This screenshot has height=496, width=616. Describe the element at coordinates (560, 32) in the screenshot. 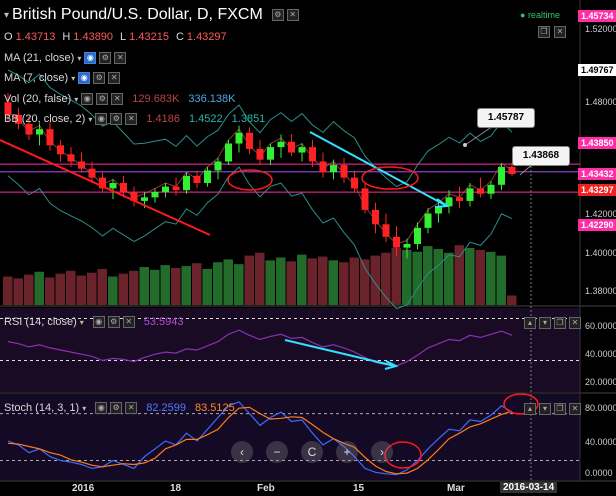

I see `pane-close-icon: ✕` at that location.